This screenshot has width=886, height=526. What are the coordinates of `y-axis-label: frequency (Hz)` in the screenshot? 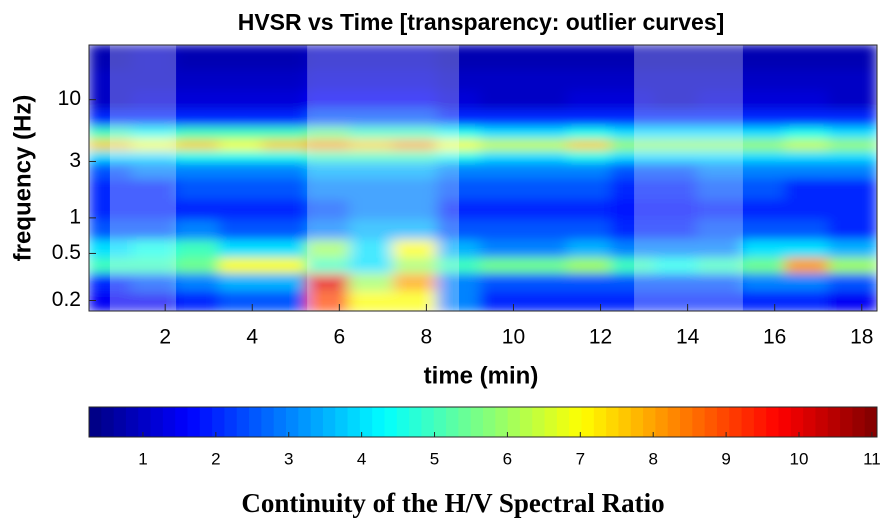 It's located at (22, 178).